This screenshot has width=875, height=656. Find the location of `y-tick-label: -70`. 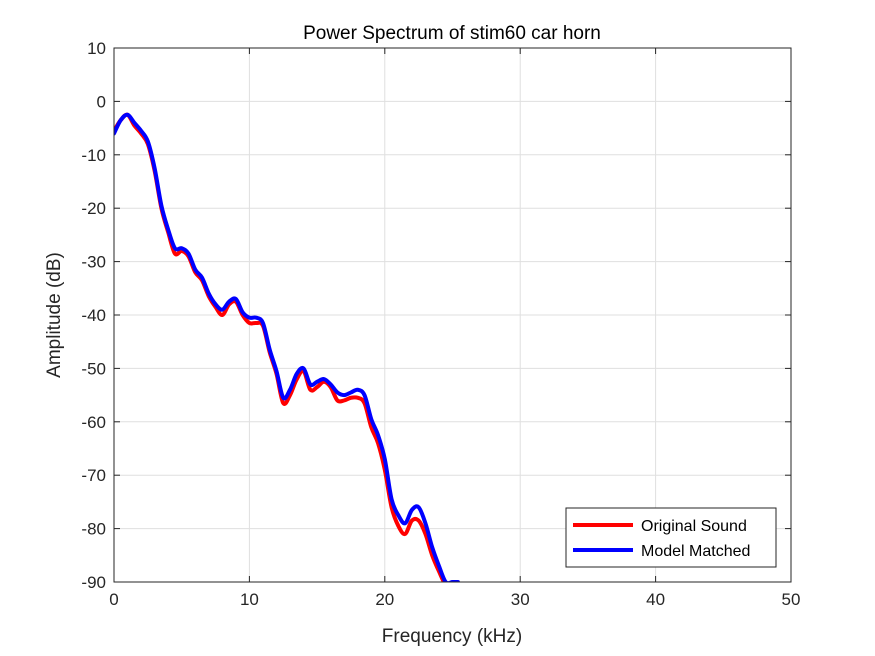

y-tick-label: -70 is located at coordinates (93, 475).